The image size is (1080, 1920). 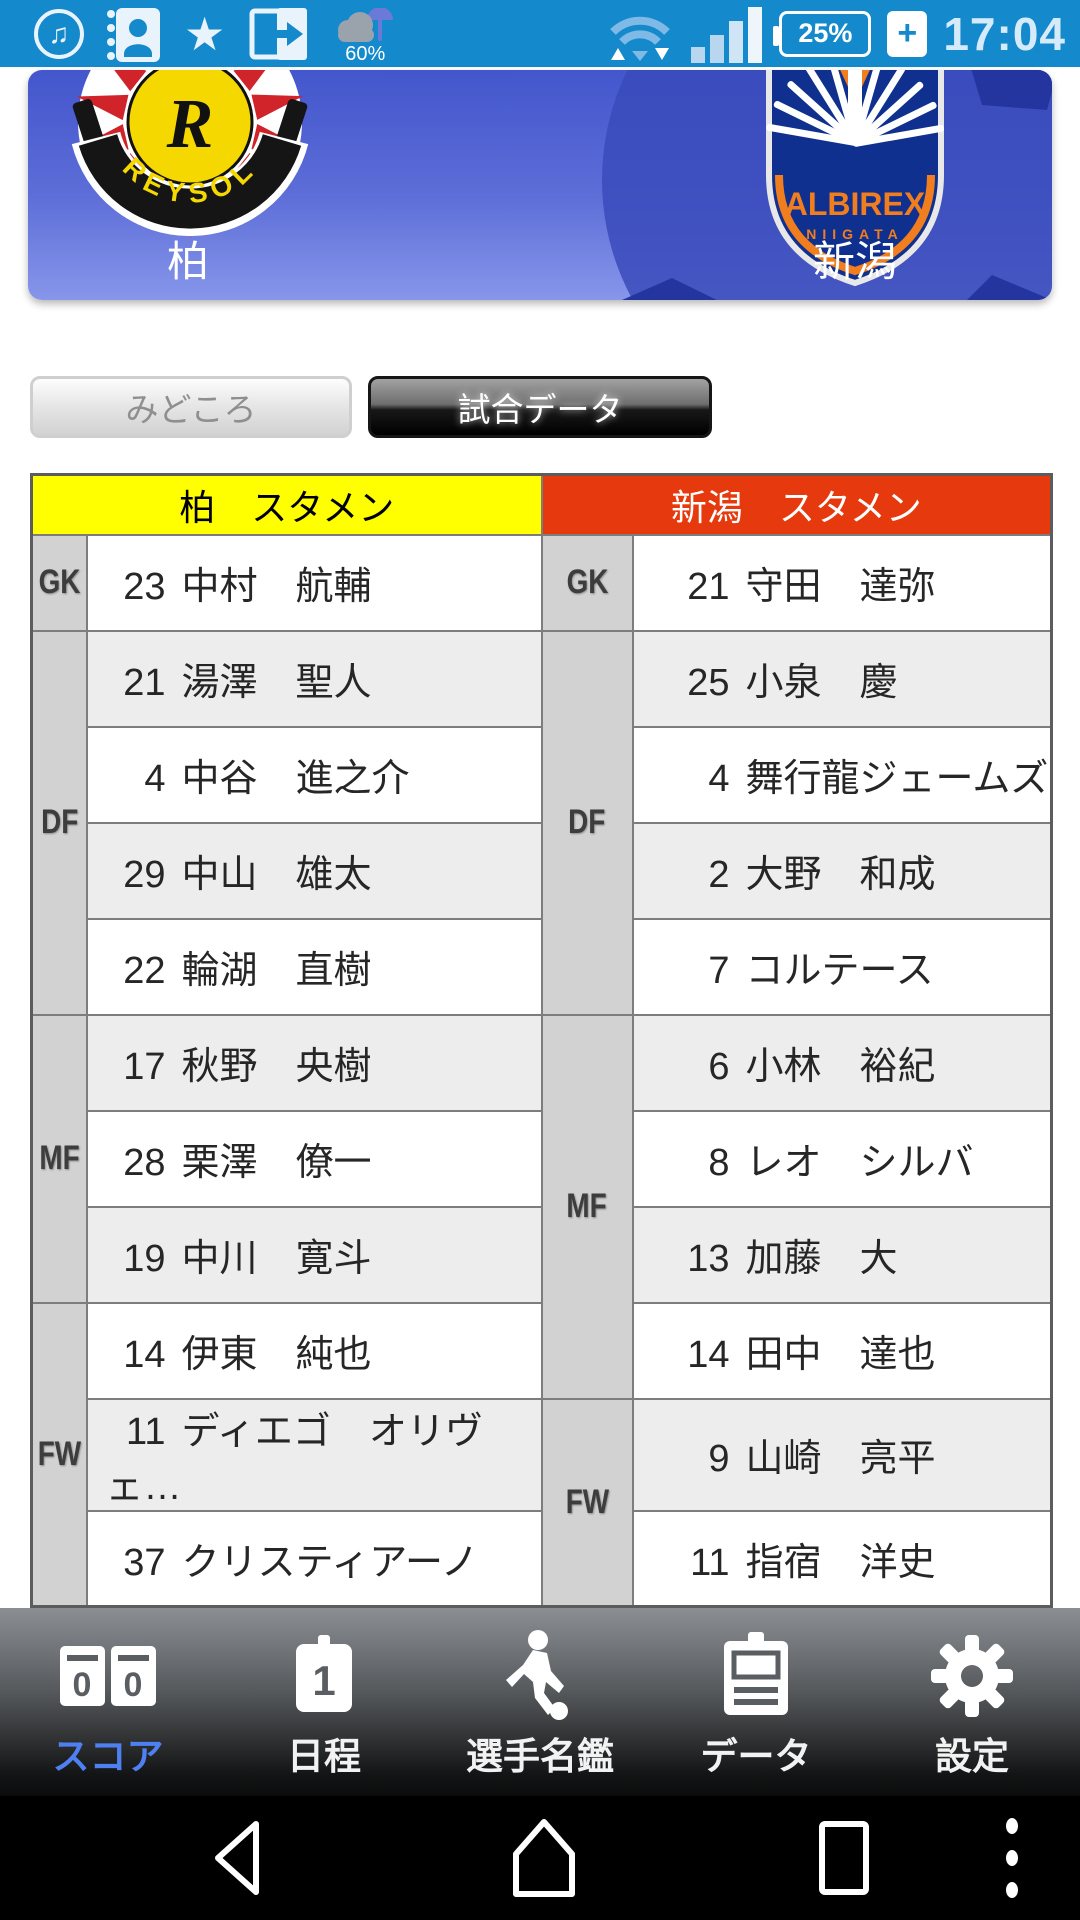 What do you see at coordinates (59, 822) in the screenshot?
I see `position-cell-df: DF` at bounding box center [59, 822].